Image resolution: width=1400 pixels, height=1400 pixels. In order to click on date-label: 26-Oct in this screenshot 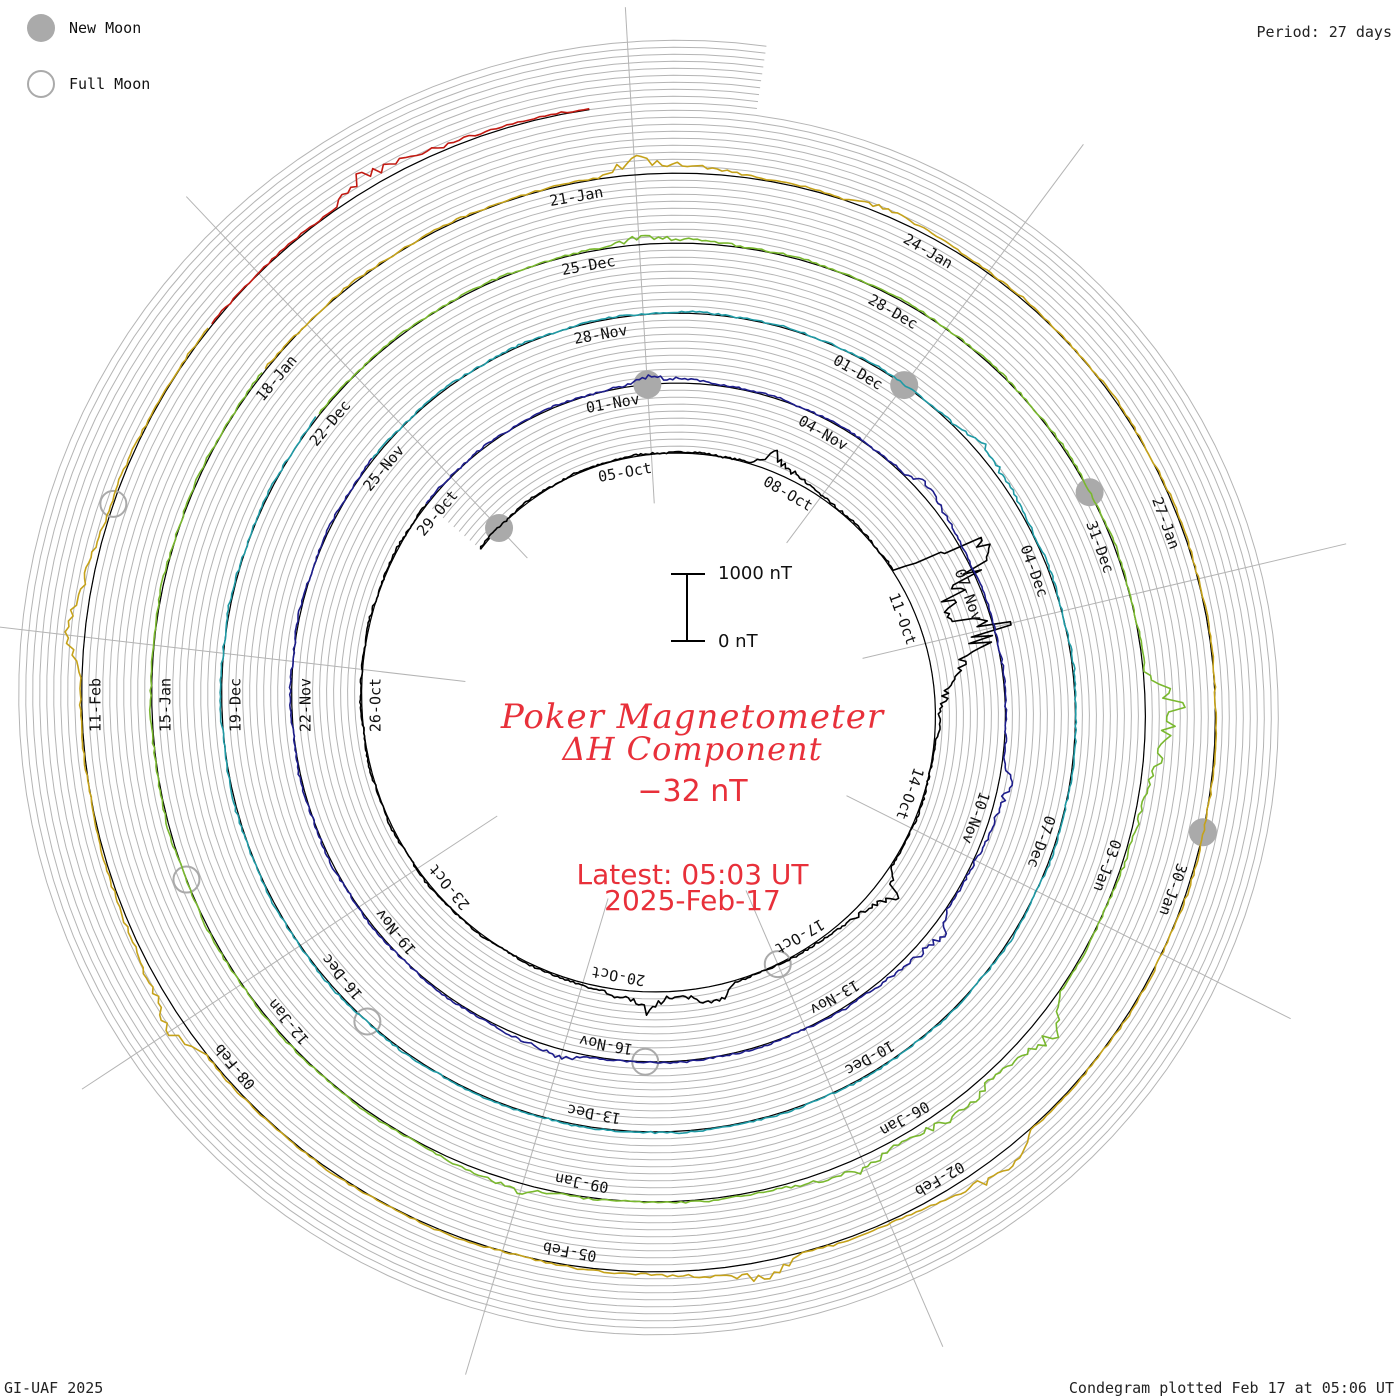, I will do `click(375, 705)`.